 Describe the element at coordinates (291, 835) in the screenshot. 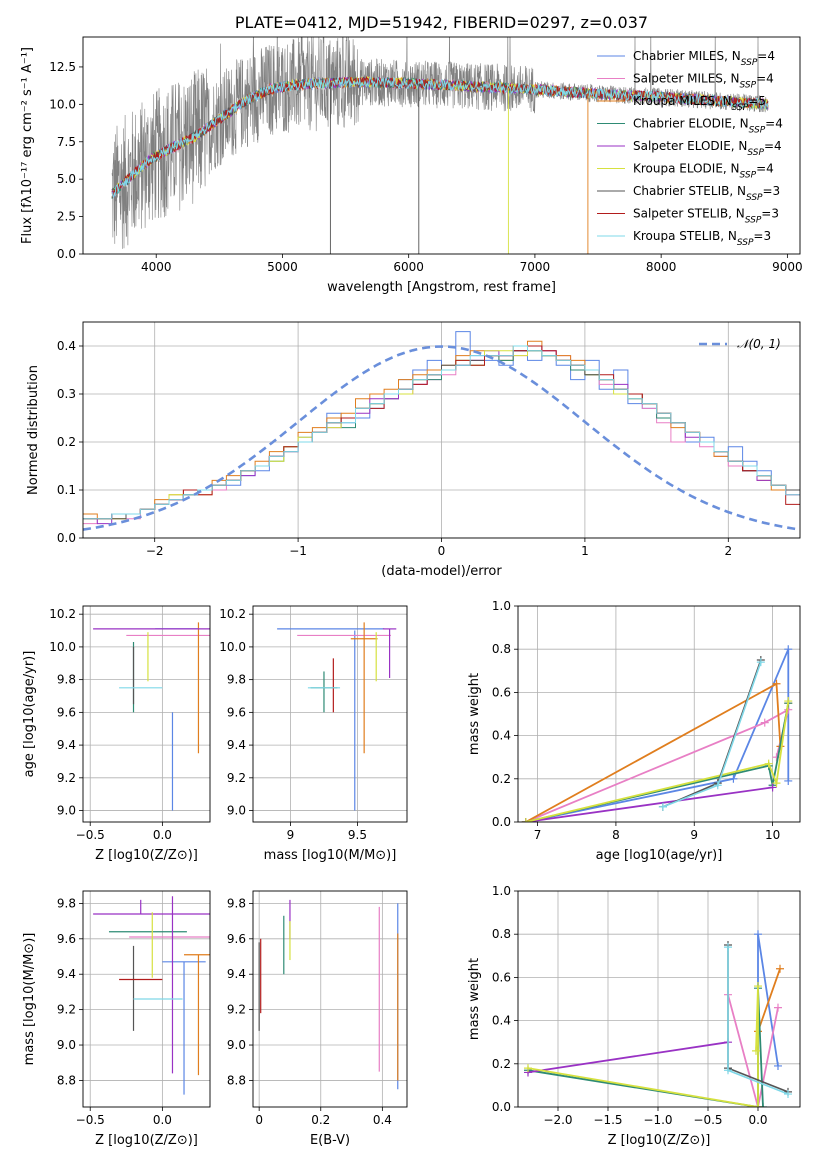

I see `x-tick-label: 9` at that location.